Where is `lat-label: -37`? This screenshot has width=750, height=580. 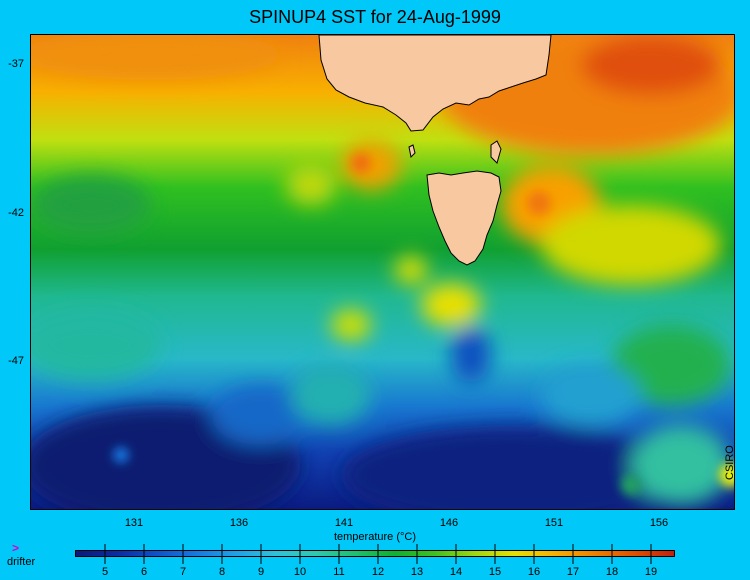
lat-label: -37 is located at coordinates (16, 64).